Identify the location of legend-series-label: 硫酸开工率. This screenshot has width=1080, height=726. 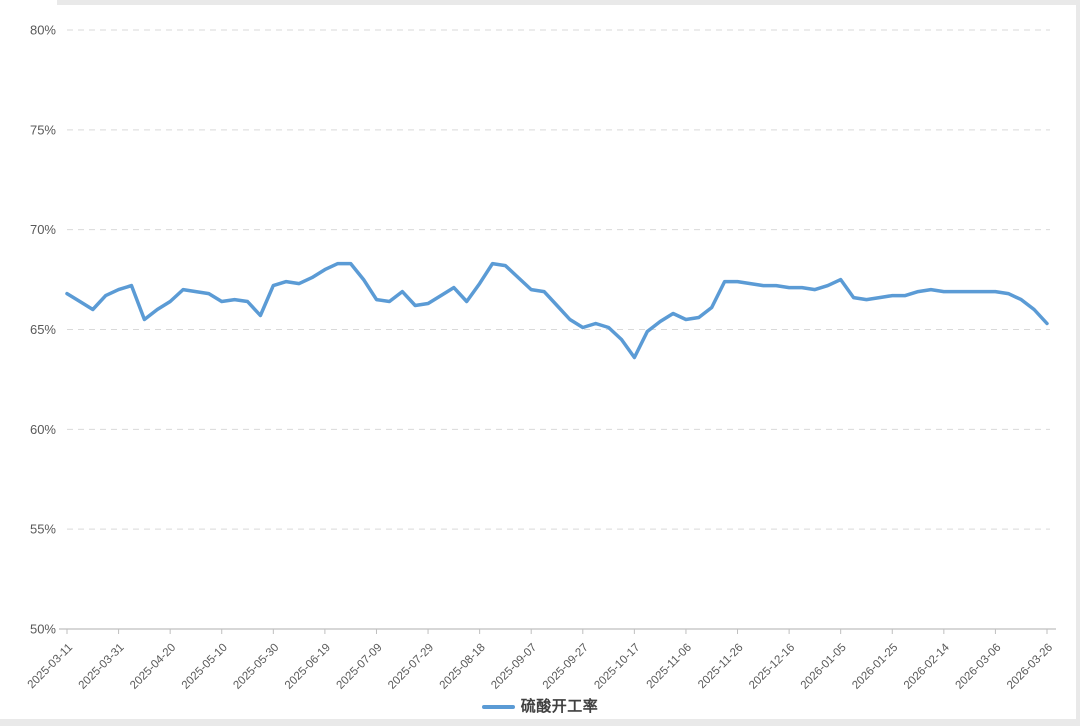
(559, 706).